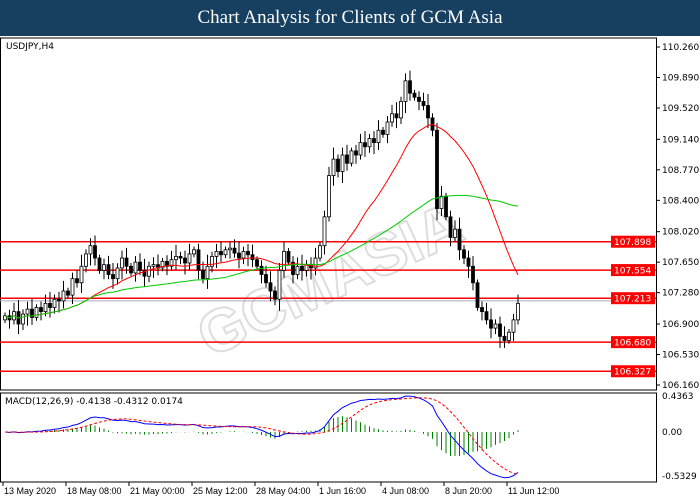 This screenshot has width=700, height=500. What do you see at coordinates (632, 344) in the screenshot?
I see `level-label: 106.680` at bounding box center [632, 344].